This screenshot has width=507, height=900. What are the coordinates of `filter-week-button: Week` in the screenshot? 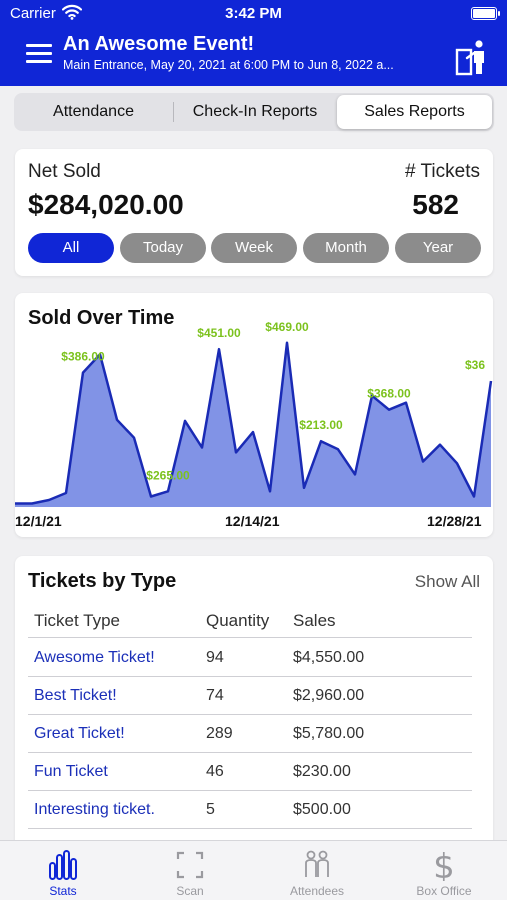 It's located at (254, 248).